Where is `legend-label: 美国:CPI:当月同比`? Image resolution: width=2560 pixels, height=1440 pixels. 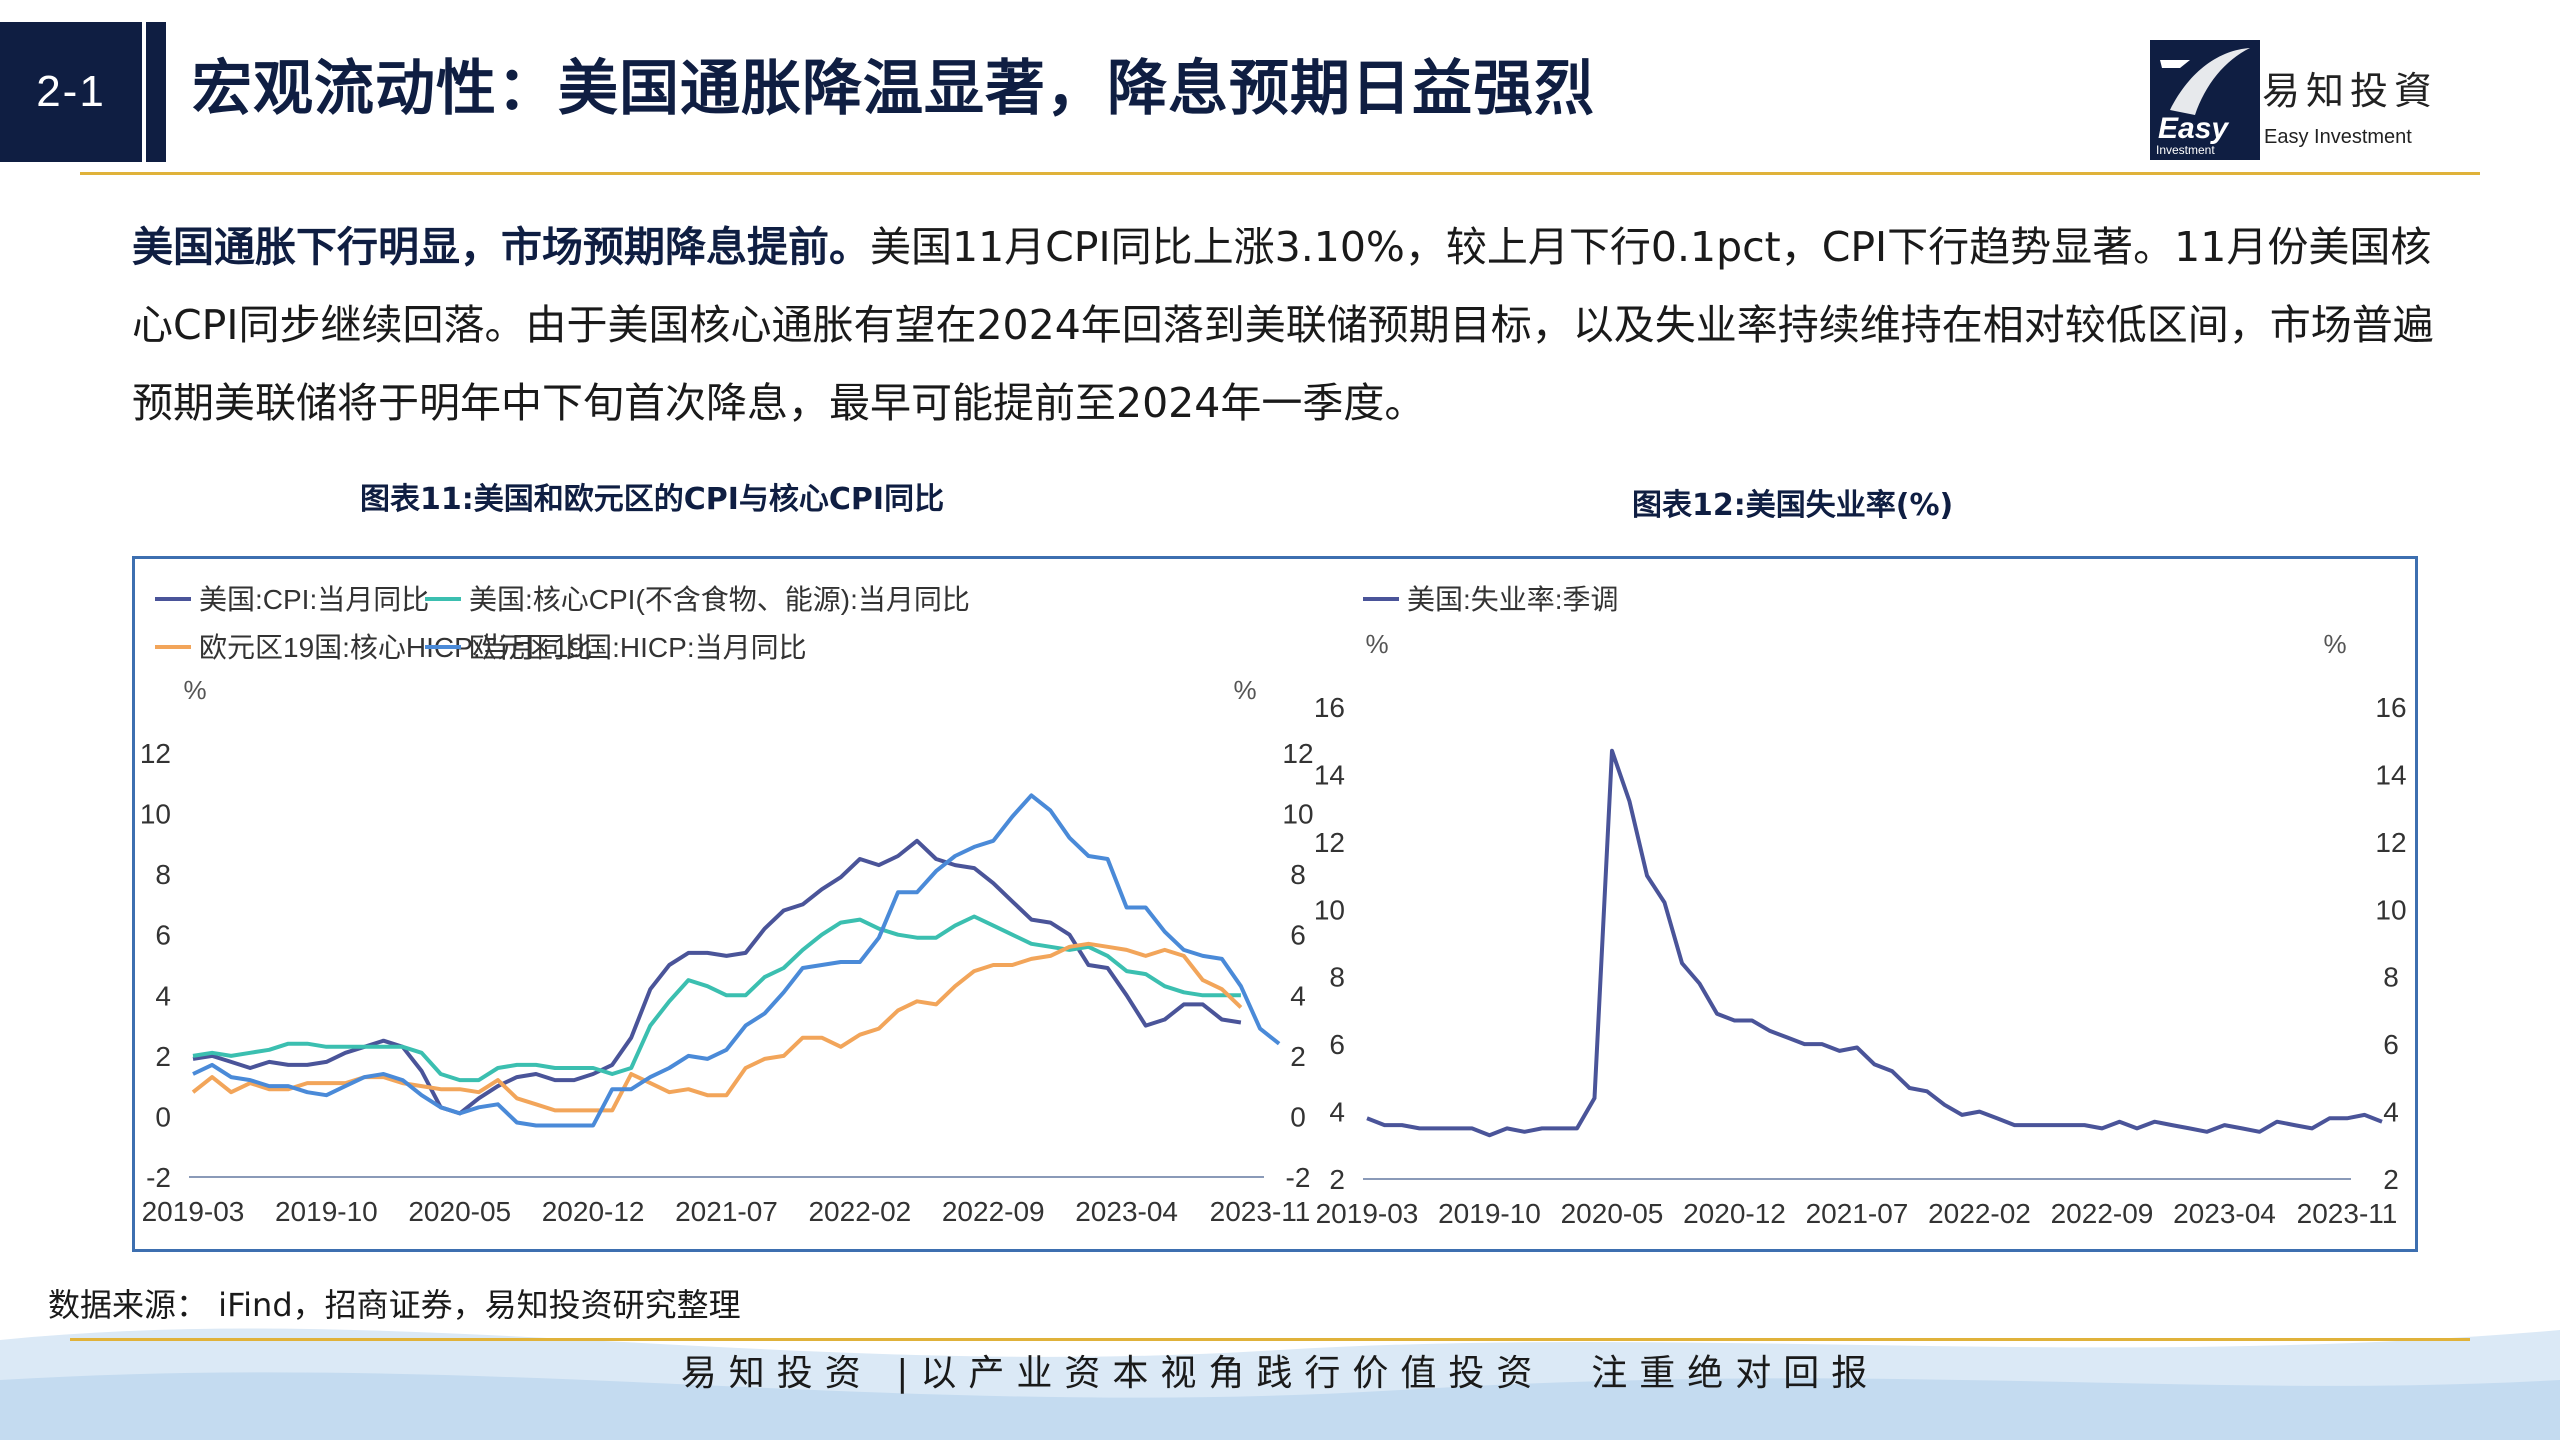 legend-label: 美国:CPI:当月同比 is located at coordinates (314, 599).